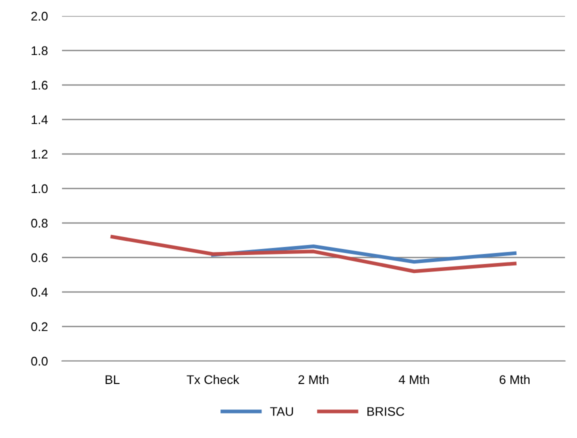 The width and height of the screenshot is (577, 438). What do you see at coordinates (213, 379) in the screenshot?
I see `x-tick-label: Tx Check` at bounding box center [213, 379].